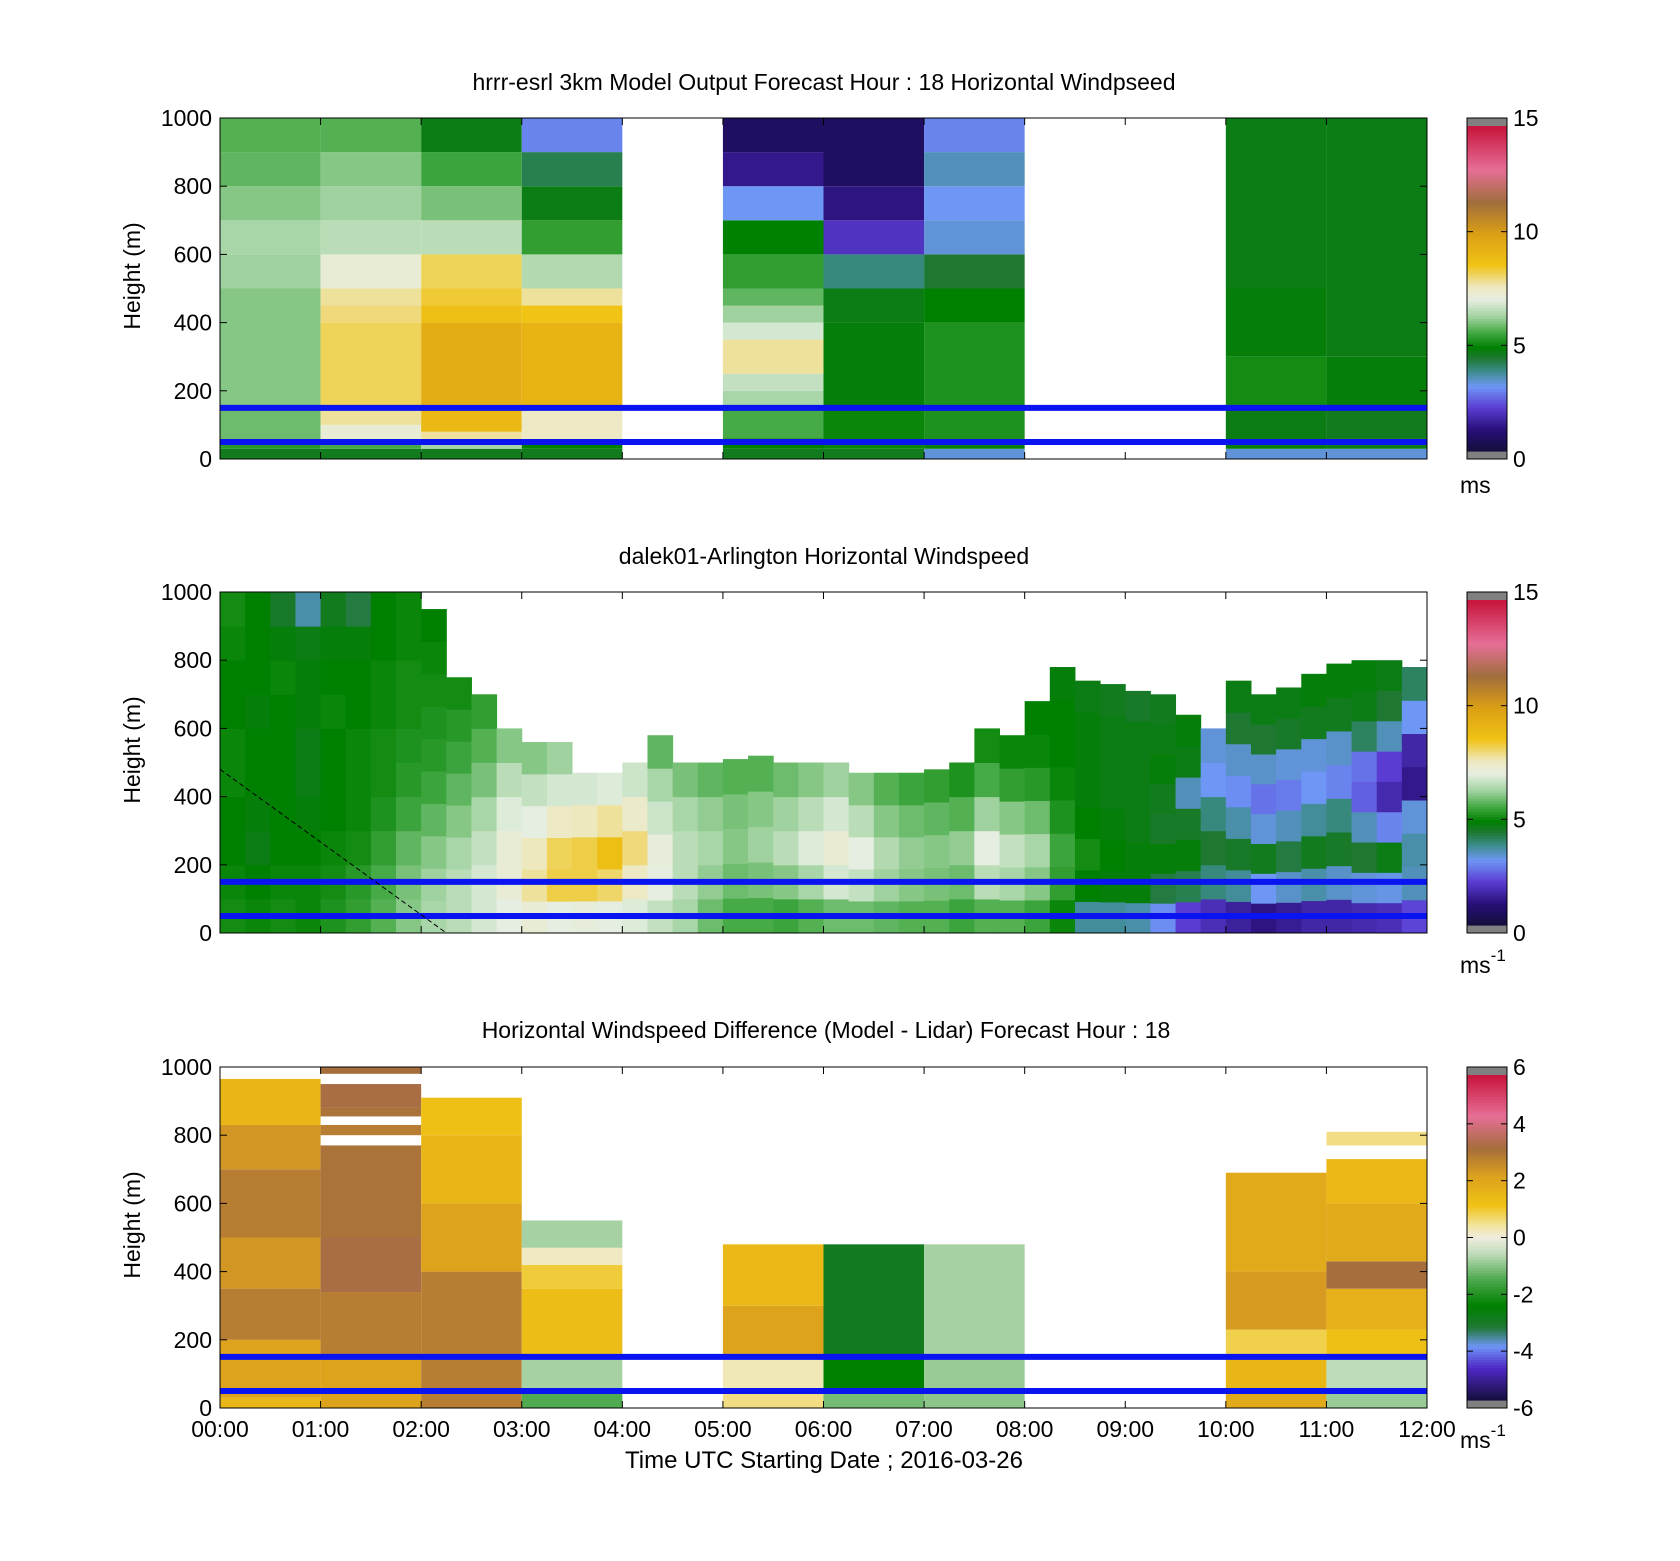  What do you see at coordinates (823, 898) in the screenshot?
I see `reference-lines` at bounding box center [823, 898].